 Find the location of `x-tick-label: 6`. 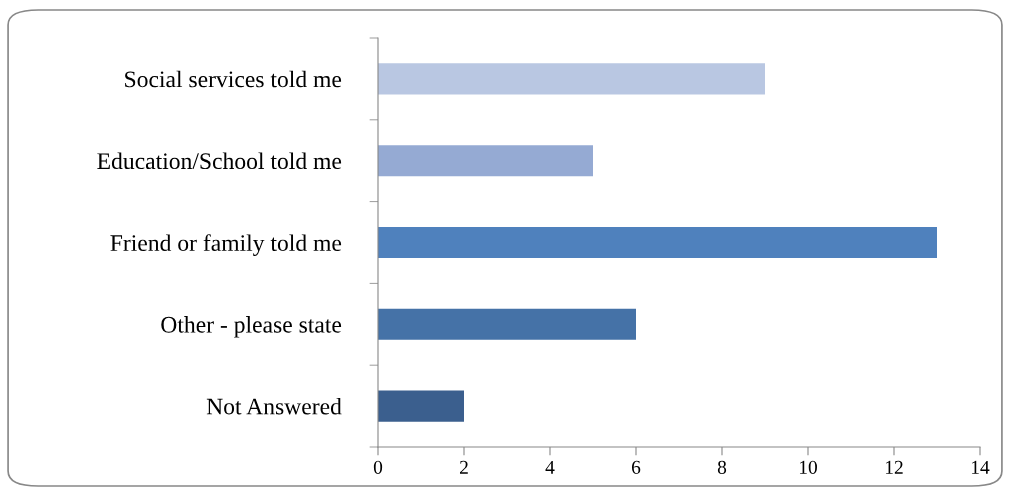

x-tick-label: 6 is located at coordinates (636, 467).